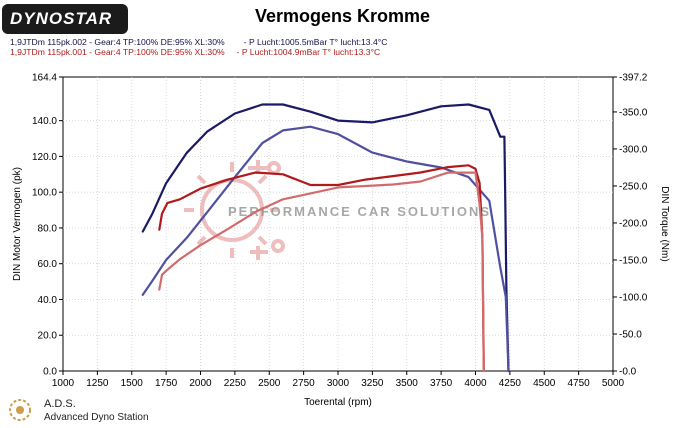 Image resolution: width=685 pixels, height=428 pixels. Describe the element at coordinates (338, 383) in the screenshot. I see `x-tick-label: 3000` at that location.